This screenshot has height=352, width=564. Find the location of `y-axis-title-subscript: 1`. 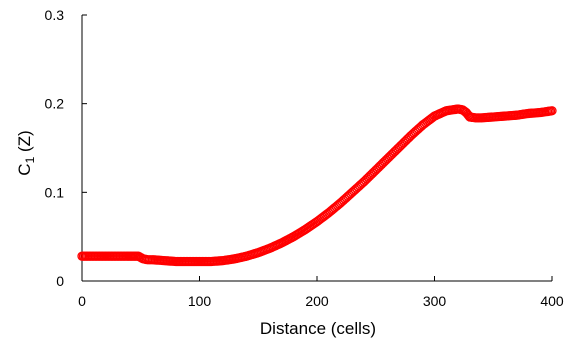

y-axis-title-subscript: 1 is located at coordinates (30, 159).